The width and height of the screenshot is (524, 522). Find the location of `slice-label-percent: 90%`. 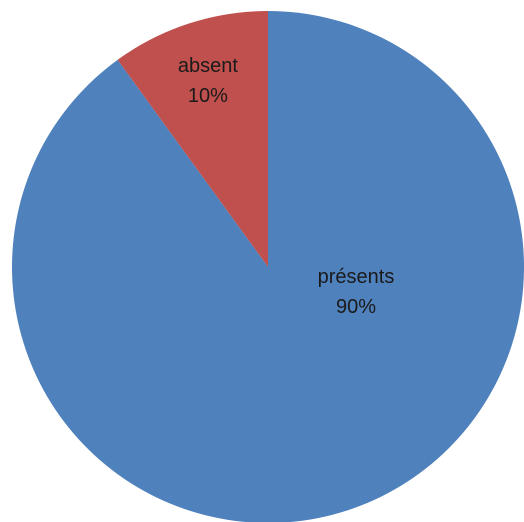

slice-label-percent: 90% is located at coordinates (356, 307).